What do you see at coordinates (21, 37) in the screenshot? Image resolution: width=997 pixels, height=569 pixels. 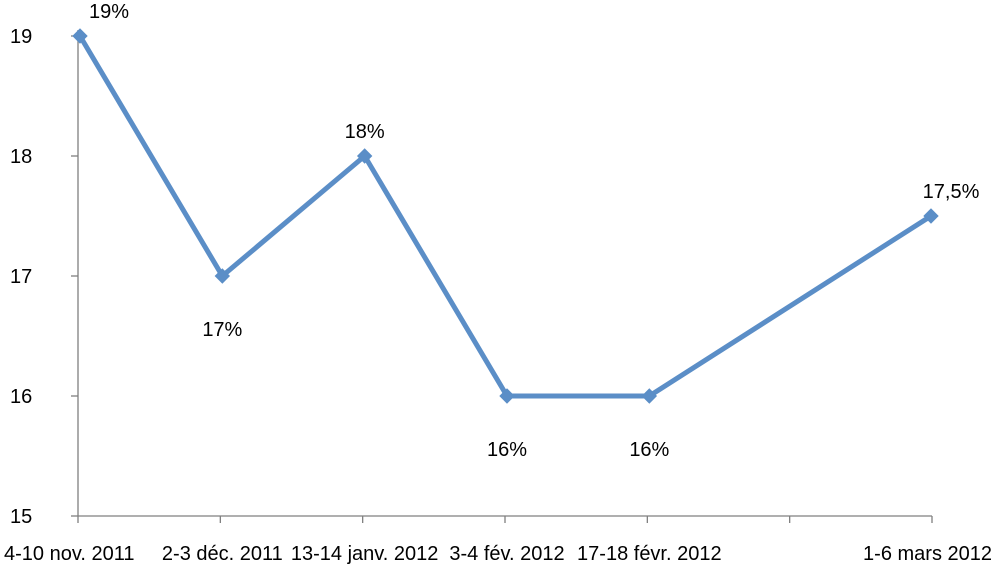 I see `y-tick-label: 19` at bounding box center [21, 37].